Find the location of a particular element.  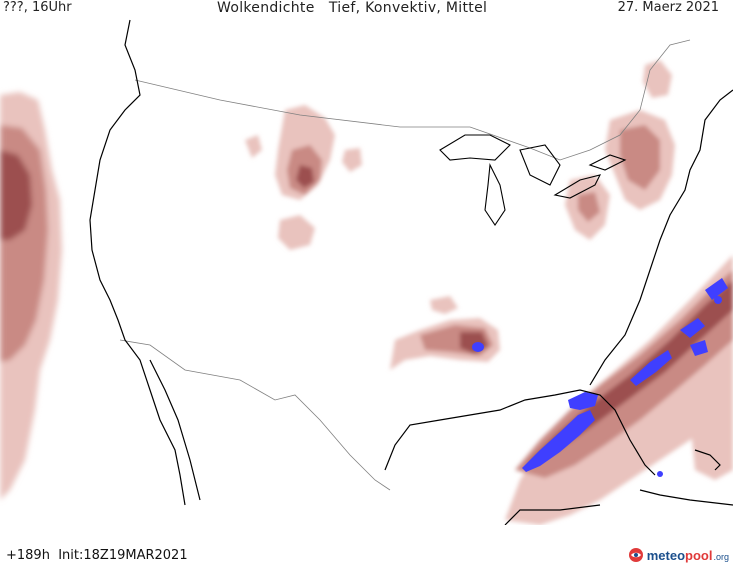

convective-cells-southeast is located at coordinates (625, 377).